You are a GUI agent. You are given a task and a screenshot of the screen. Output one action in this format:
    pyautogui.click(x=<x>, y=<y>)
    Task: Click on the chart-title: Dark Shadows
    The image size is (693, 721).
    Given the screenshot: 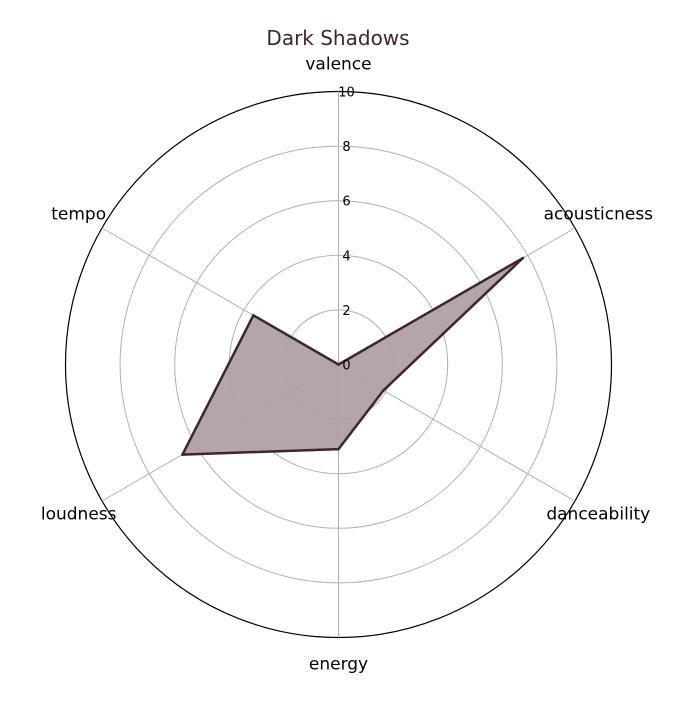 What is the action you would take?
    pyautogui.click(x=337, y=38)
    